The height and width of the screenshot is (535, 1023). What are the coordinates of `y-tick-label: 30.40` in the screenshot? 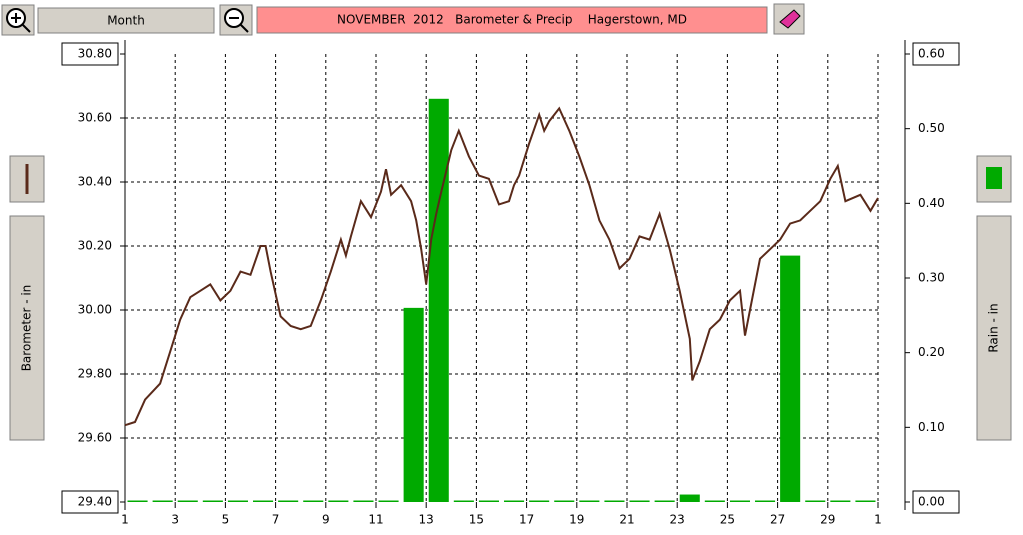 It's located at (95, 182).